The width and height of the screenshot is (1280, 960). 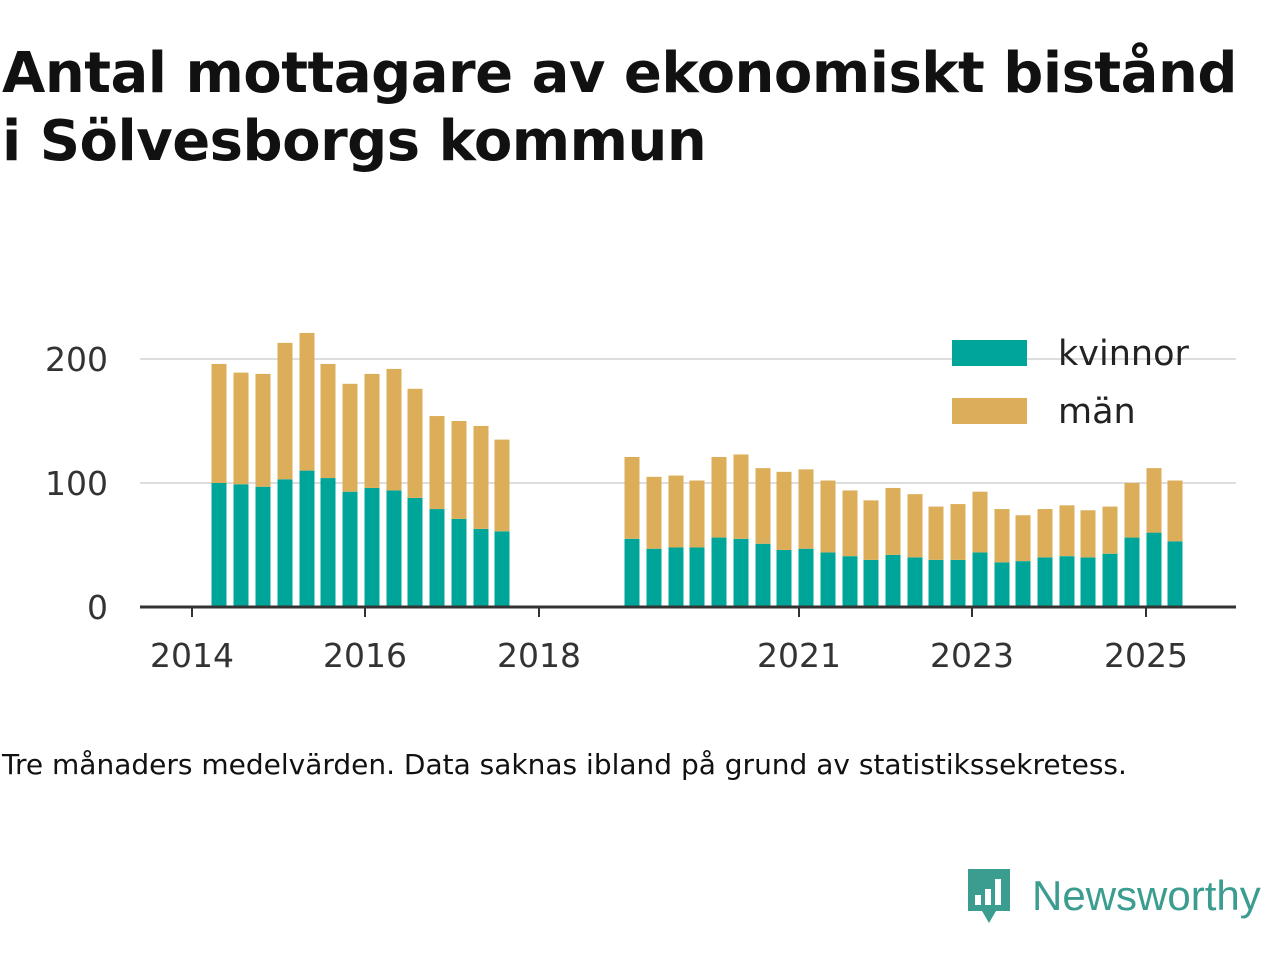 I want to click on newsworthy-logo-icon, so click(x=989, y=896).